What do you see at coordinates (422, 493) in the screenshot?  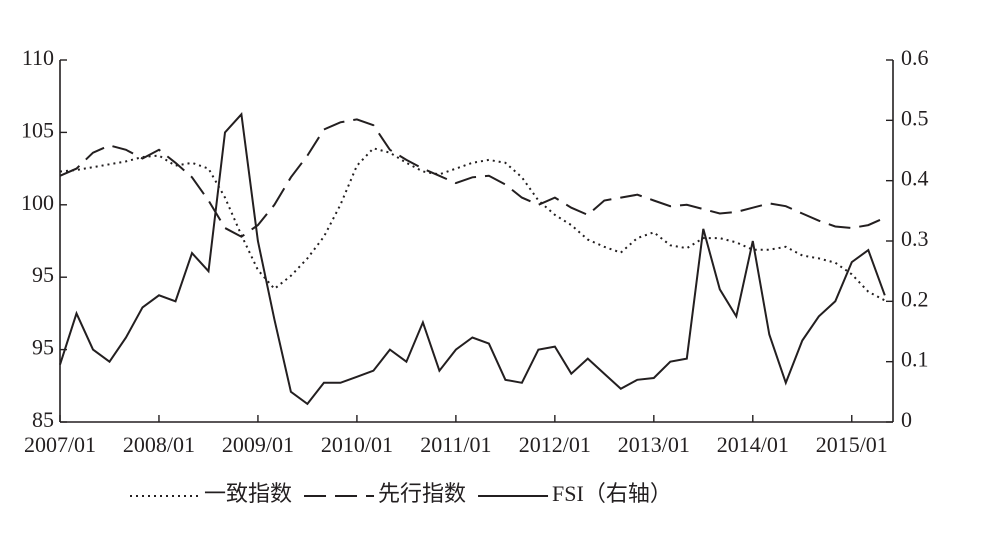 I see `legend-label: 先行指数` at bounding box center [422, 493].